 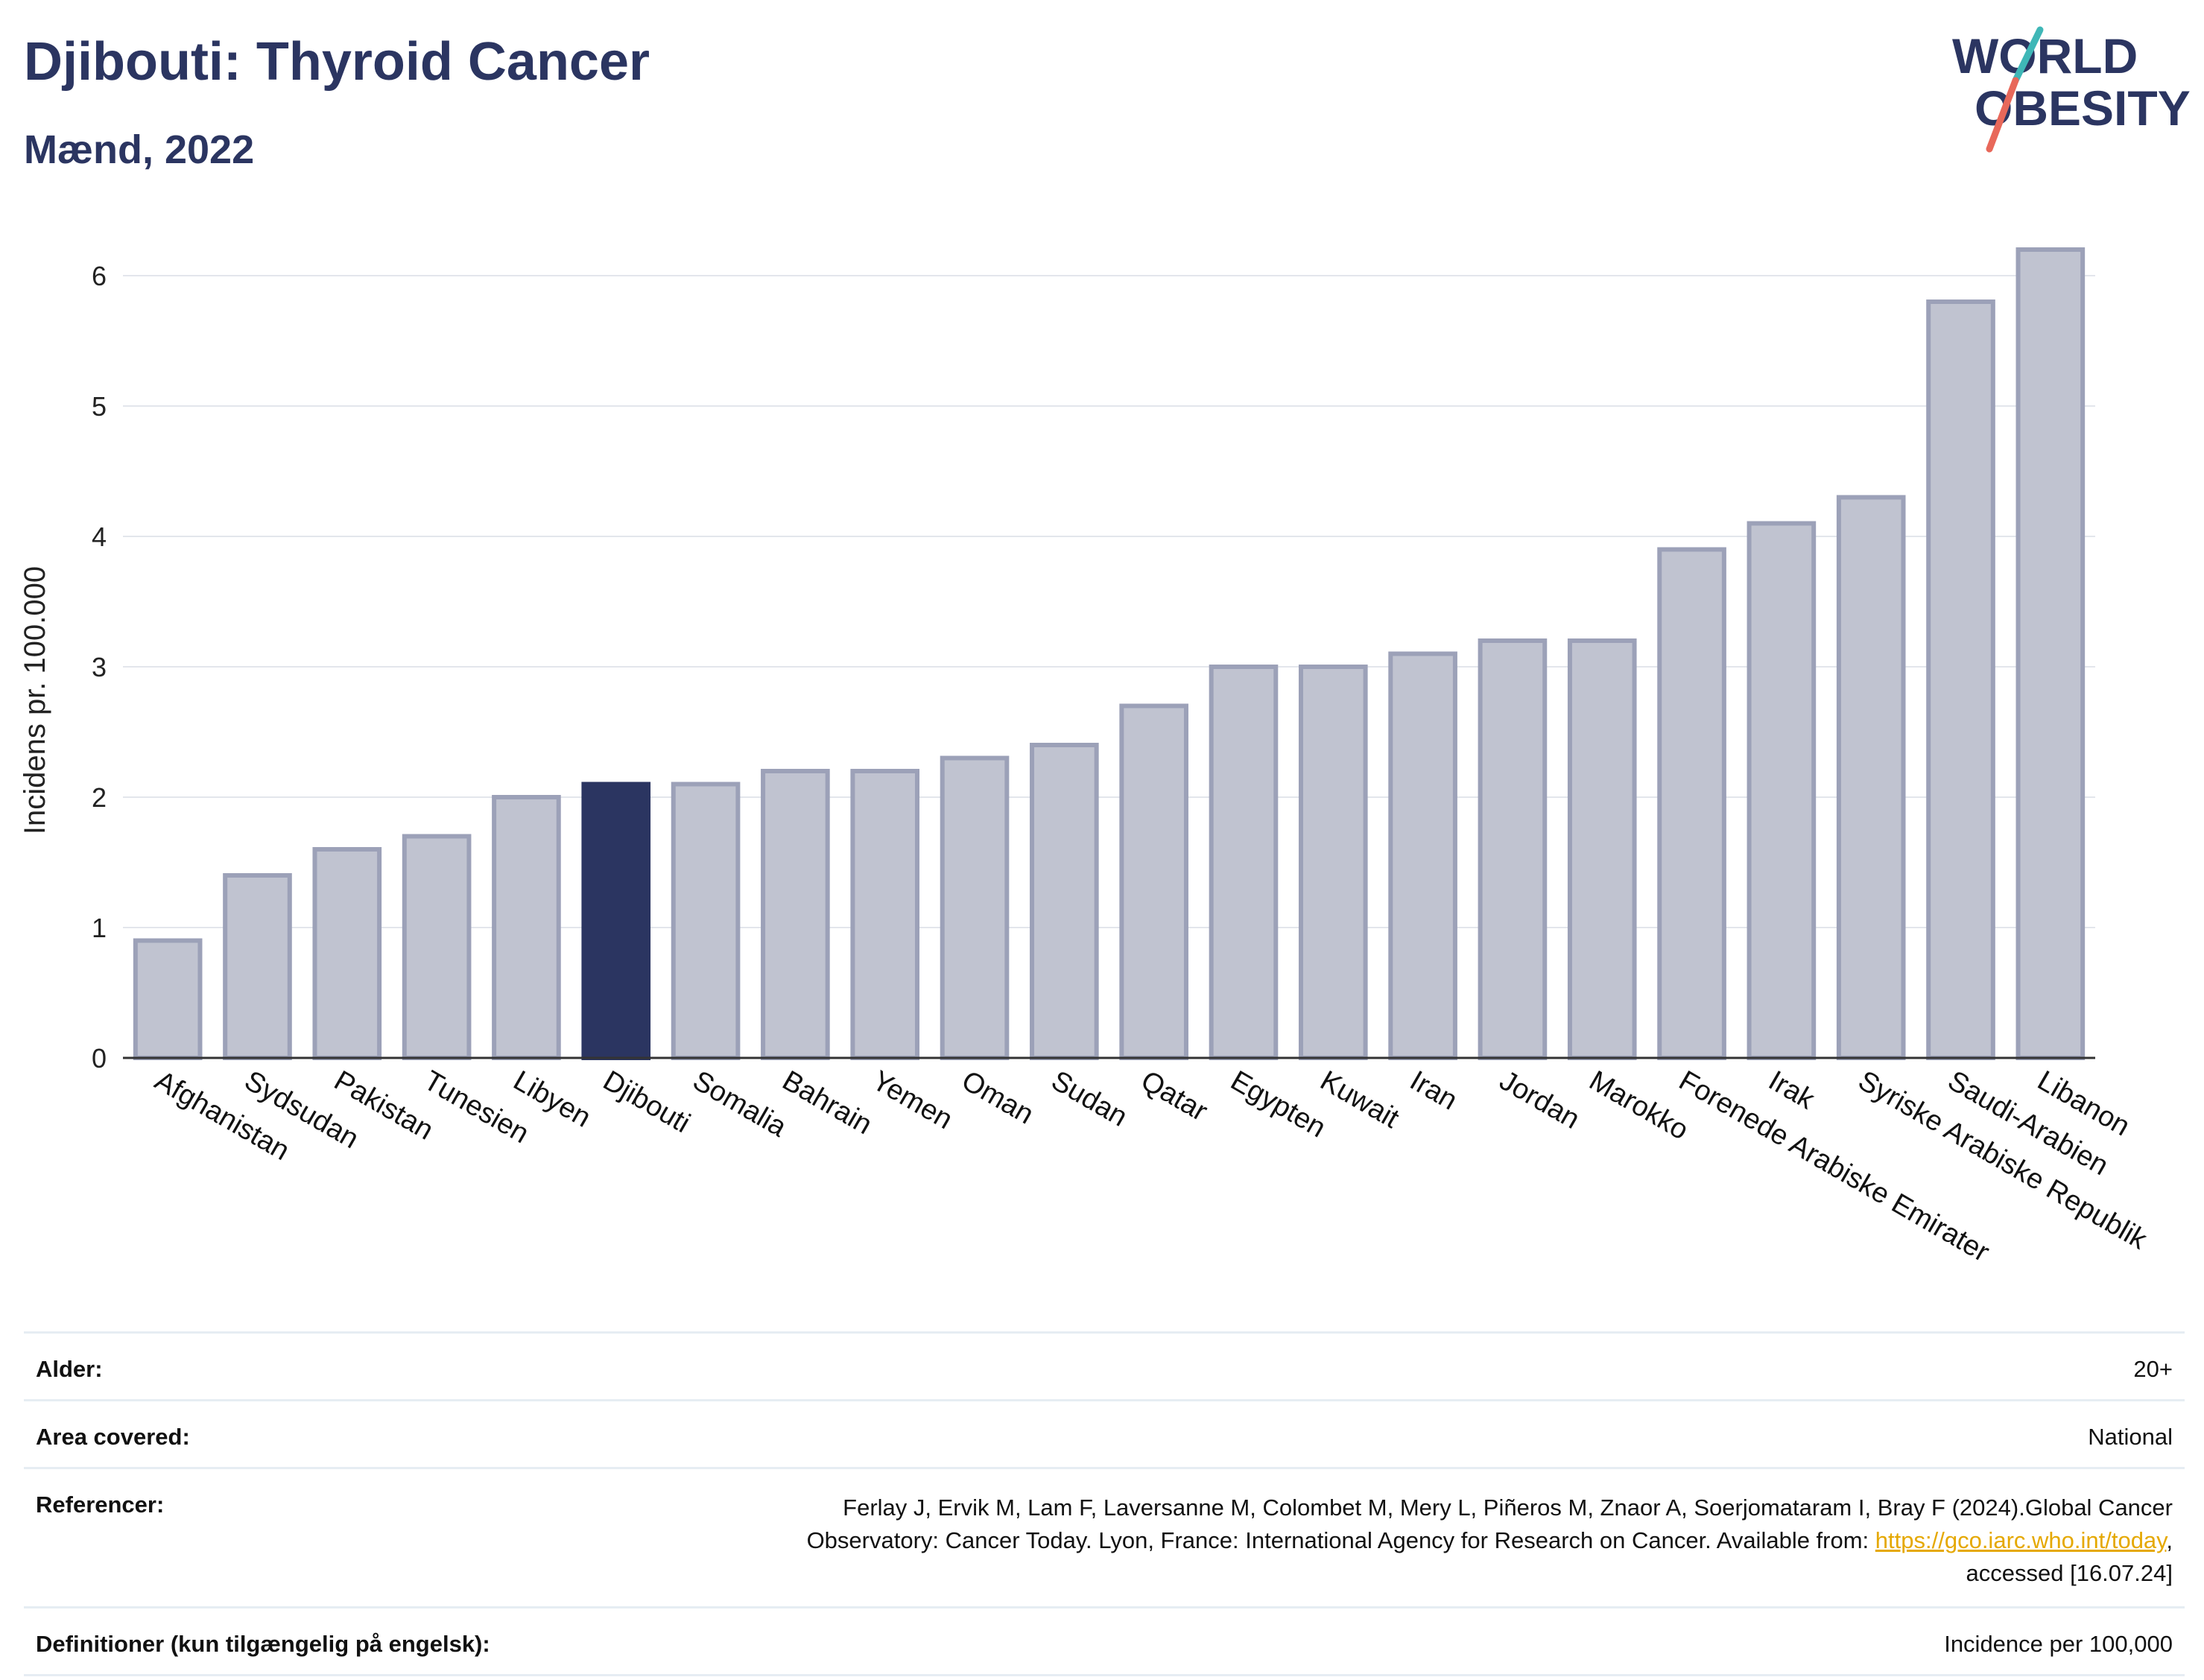 What do you see at coordinates (1104, 1365) in the screenshot?
I see `info-row-age: Alder: 20+` at bounding box center [1104, 1365].